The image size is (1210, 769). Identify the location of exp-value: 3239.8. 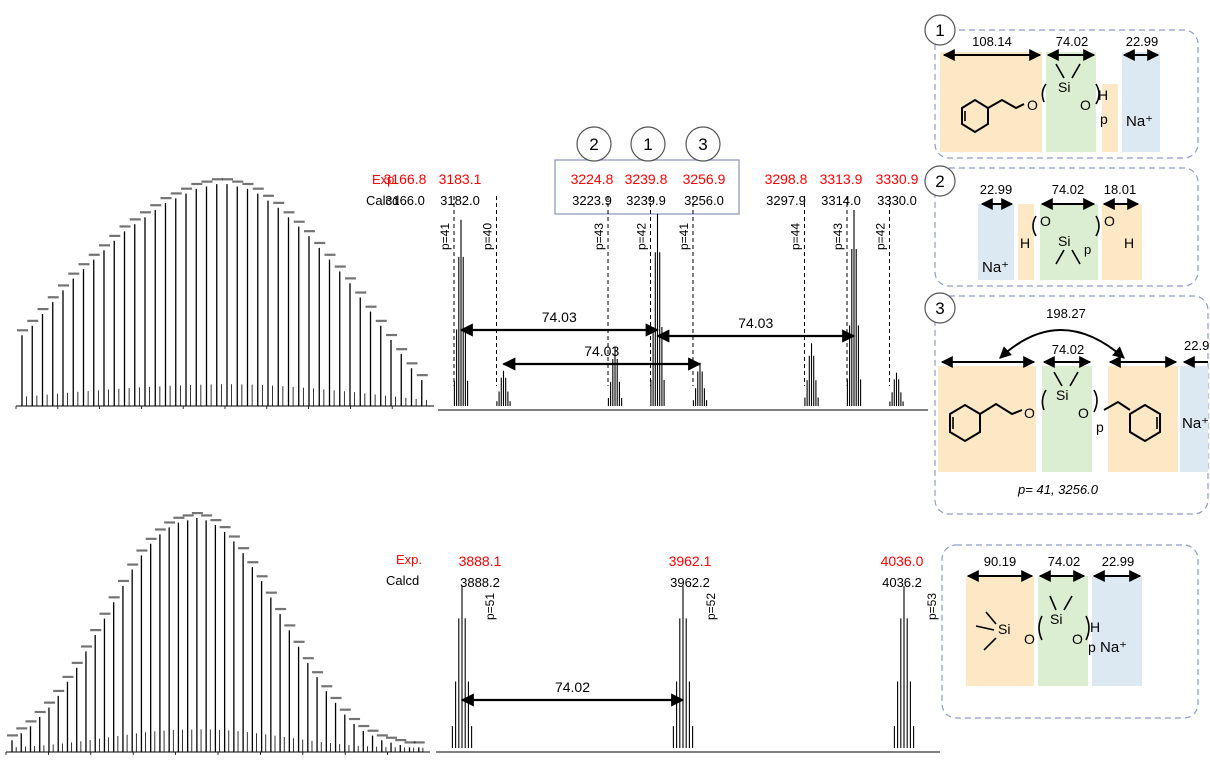
(646, 179).